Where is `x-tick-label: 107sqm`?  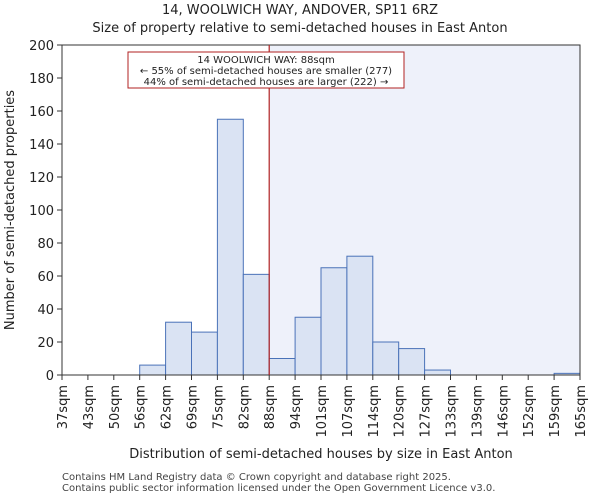
x-tick-label: 107sqm is located at coordinates (348, 411).